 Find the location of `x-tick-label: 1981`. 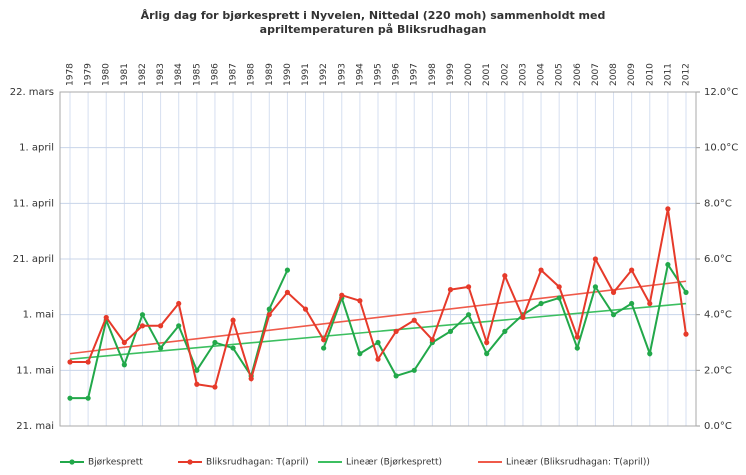

x-tick-label: 1981 is located at coordinates (125, 74).